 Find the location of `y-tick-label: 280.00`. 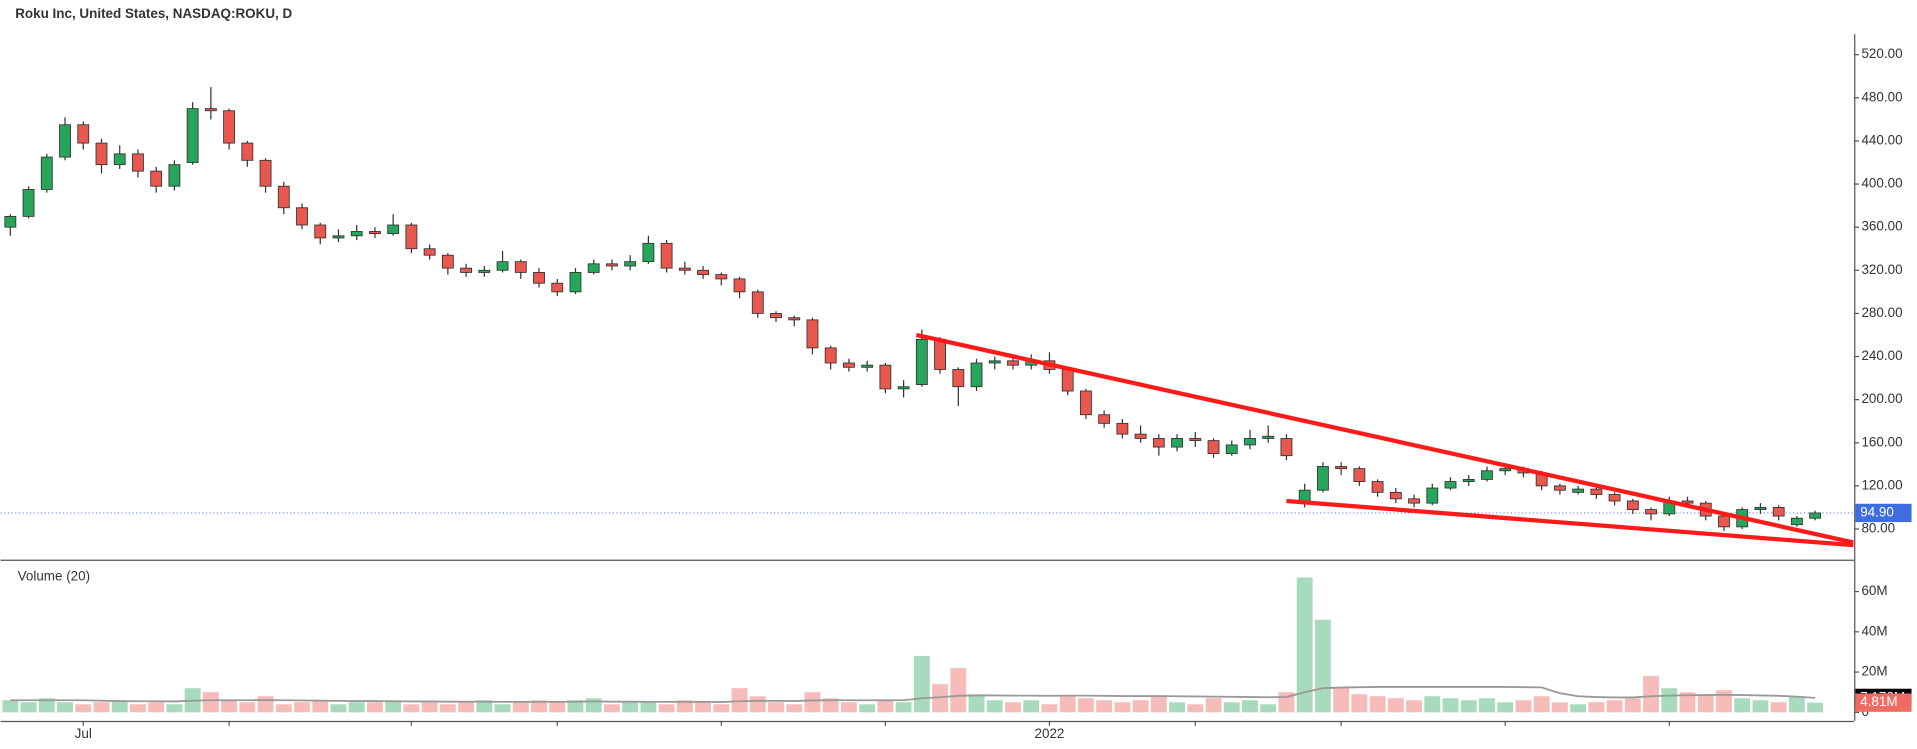

y-tick-label: 280.00 is located at coordinates (1881, 312).